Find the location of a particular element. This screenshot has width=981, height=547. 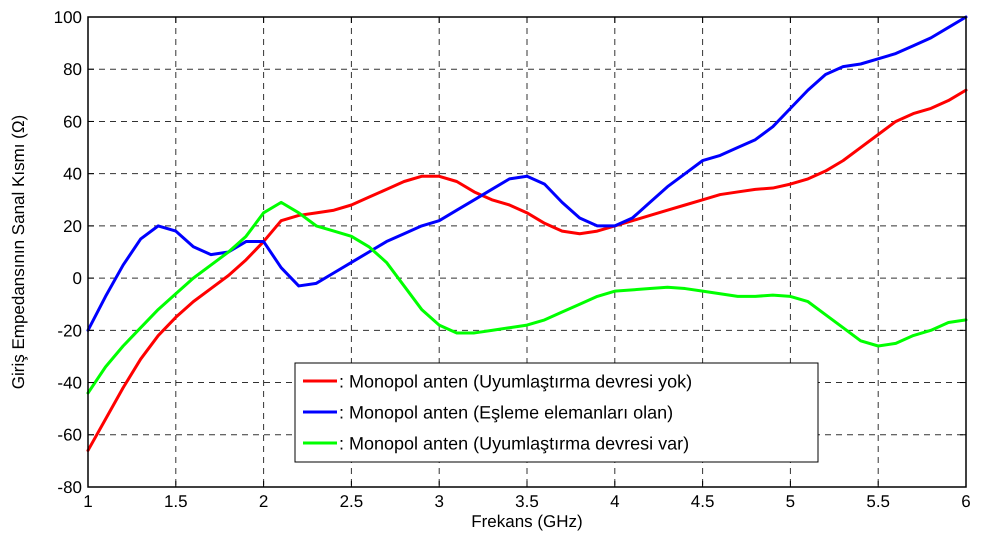

y-tick-label: 40 is located at coordinates (72, 174).